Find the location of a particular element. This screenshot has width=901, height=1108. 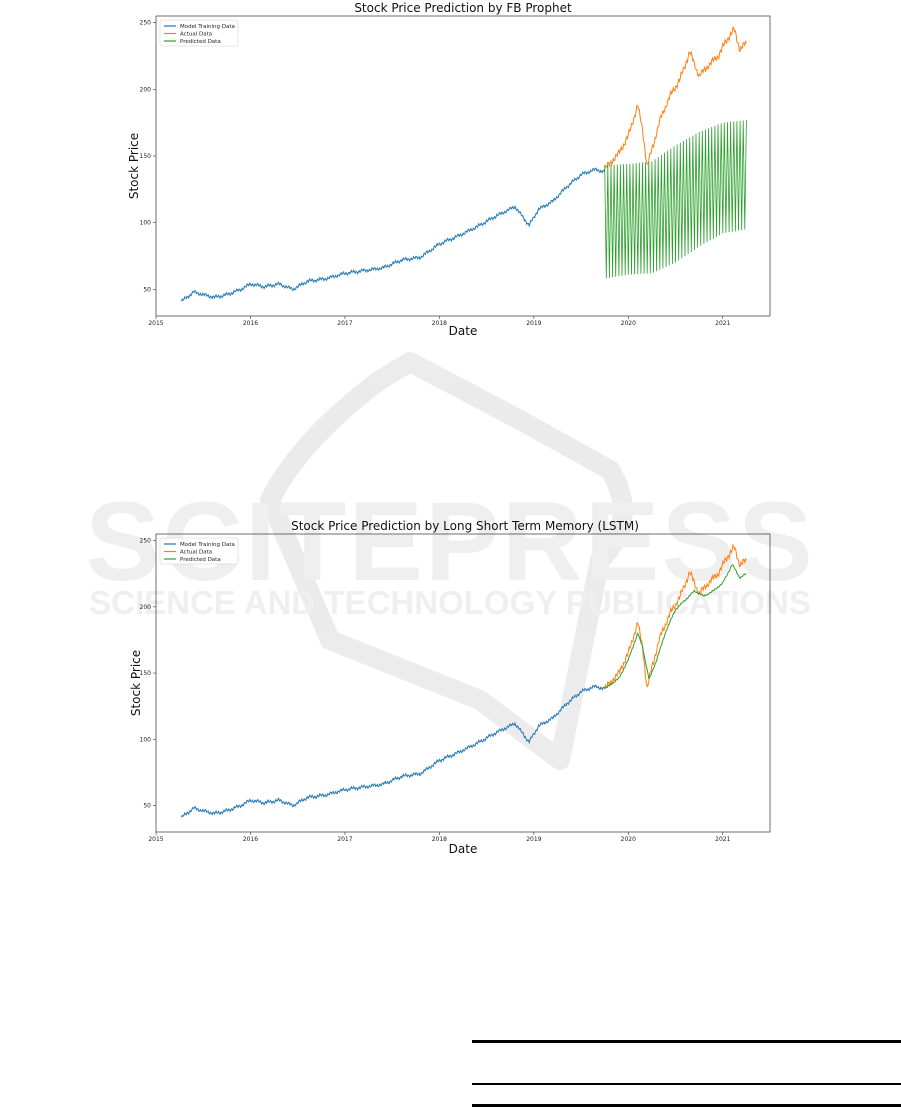

chart-title: Stock Price Prediction by FB Prophet is located at coordinates (463, 8).